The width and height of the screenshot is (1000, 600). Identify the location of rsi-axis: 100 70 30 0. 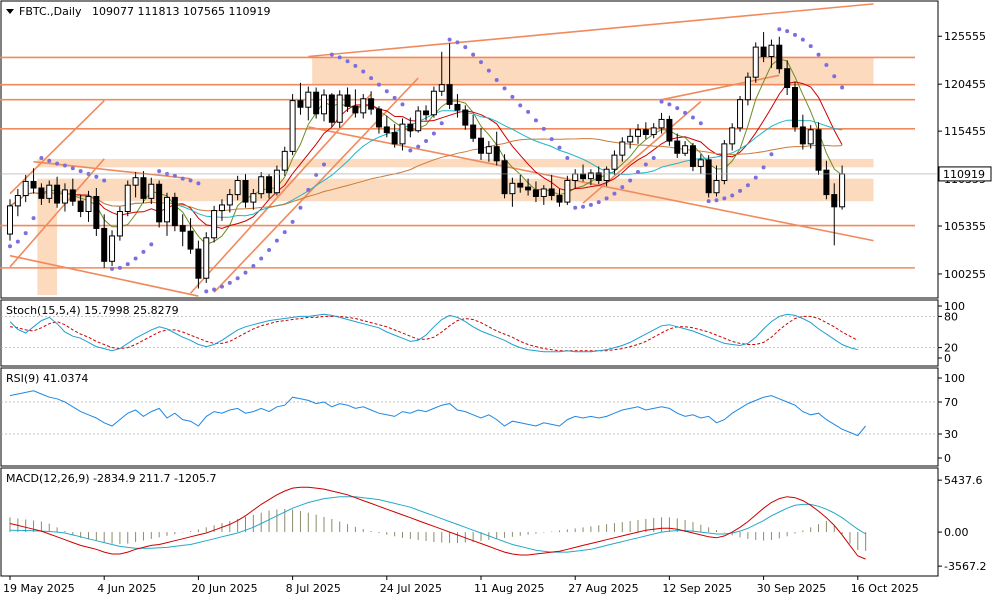
(951, 418).